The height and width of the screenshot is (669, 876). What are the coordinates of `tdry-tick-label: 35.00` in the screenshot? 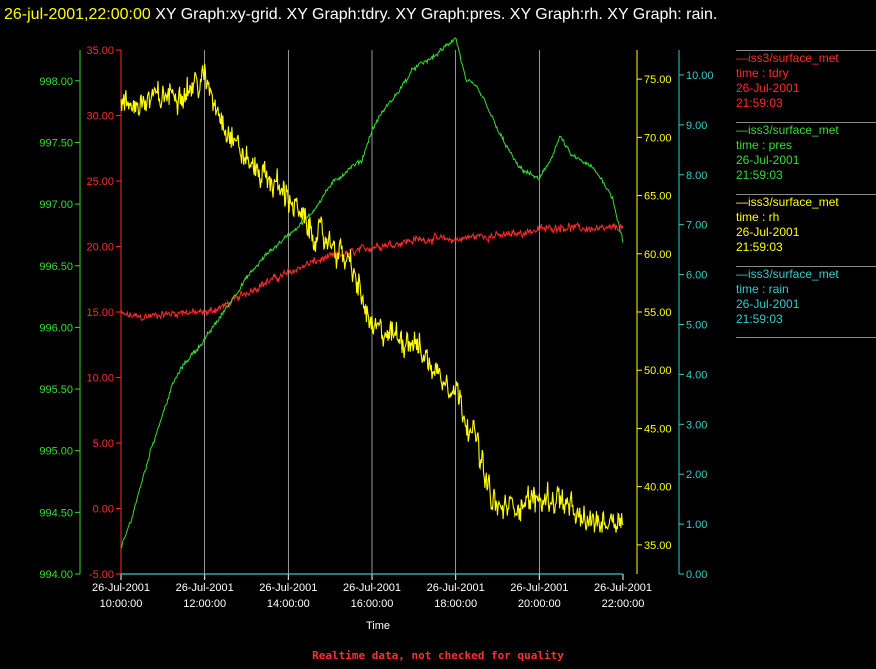 It's located at (100, 51).